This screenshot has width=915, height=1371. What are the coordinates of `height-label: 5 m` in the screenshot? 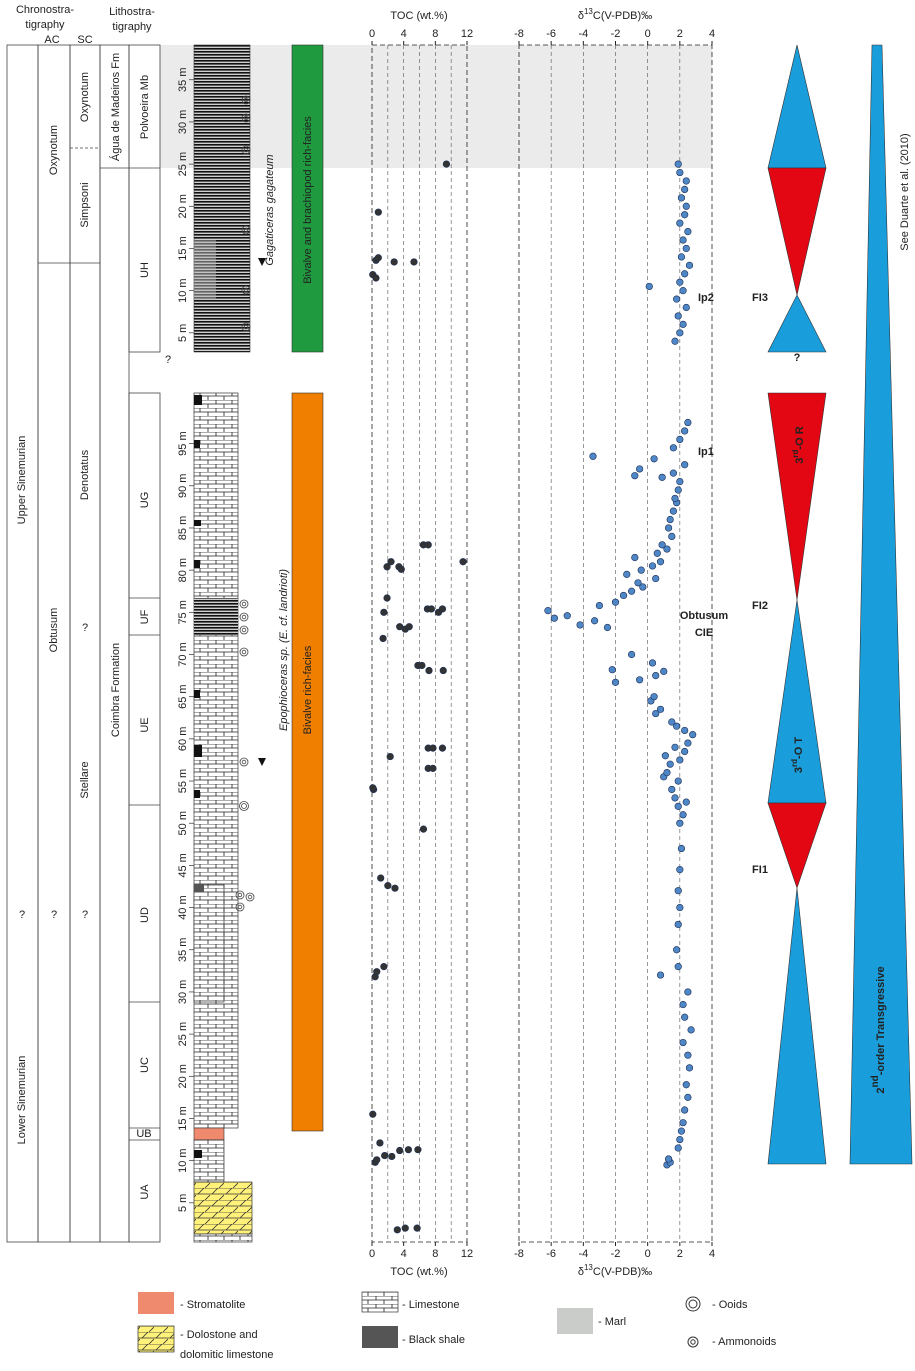 It's located at (183, 333).